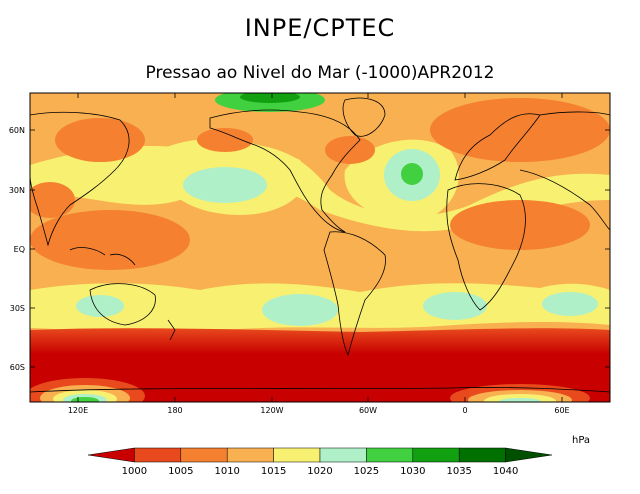 The height and width of the screenshot is (494, 640). What do you see at coordinates (505, 471) in the screenshot?
I see `colorbar-level-label: 1040` at bounding box center [505, 471].